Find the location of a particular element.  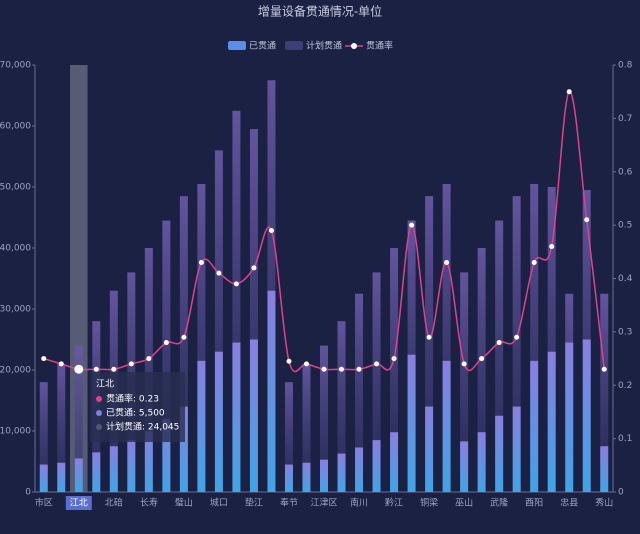

x-tick-label: 江北 is located at coordinates (79, 503).